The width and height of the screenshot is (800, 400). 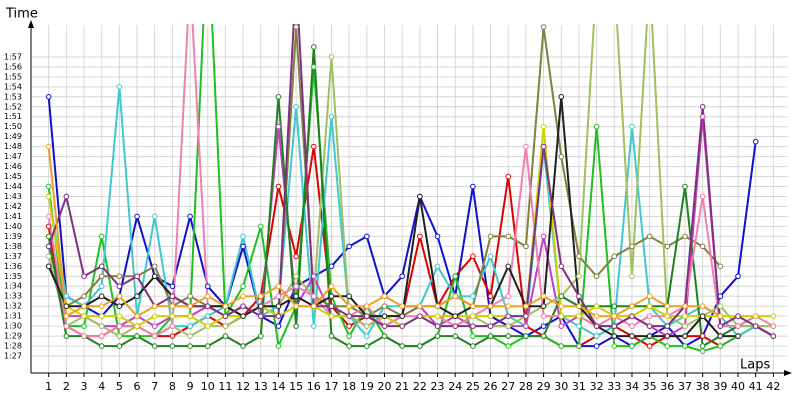 What do you see at coordinates (13, 226) in the screenshot?
I see `y-tick-label: 1:40` at bounding box center [13, 226].